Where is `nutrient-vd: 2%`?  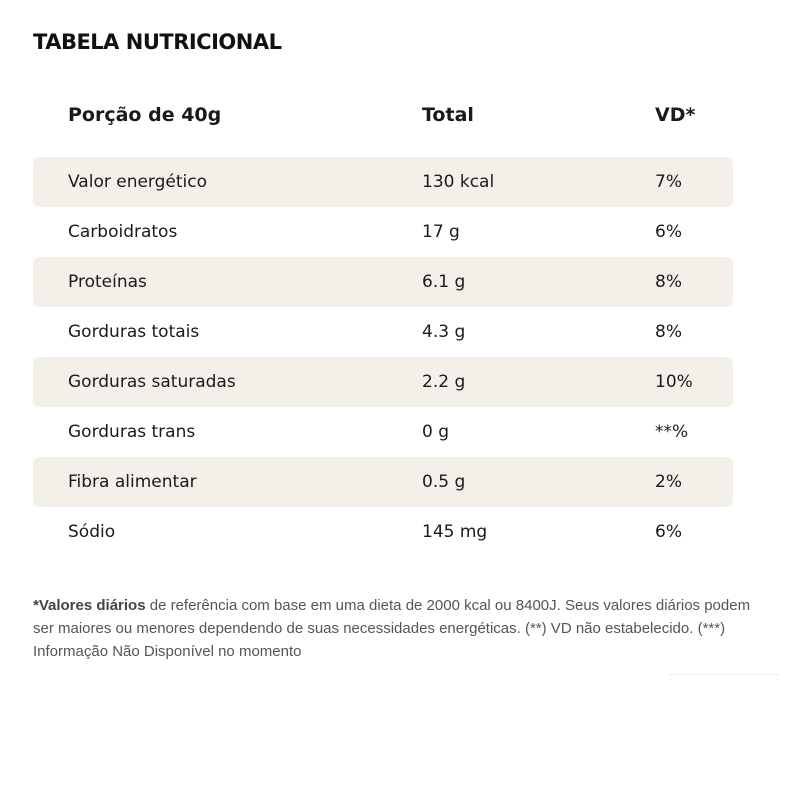 nutrient-vd: 2% is located at coordinates (668, 482).